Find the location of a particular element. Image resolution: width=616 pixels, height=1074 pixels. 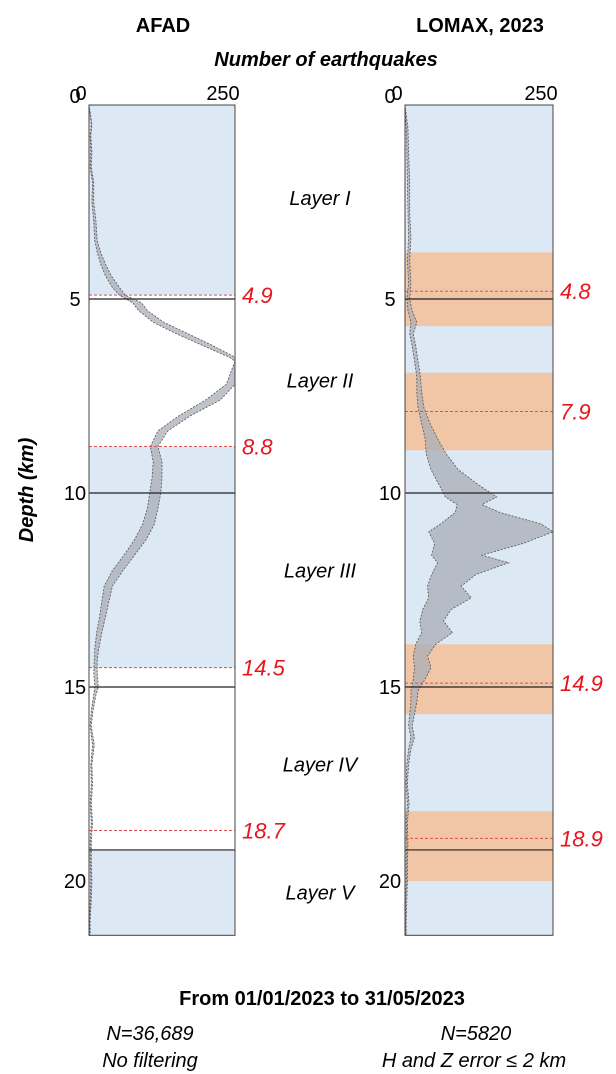

boundary-depth-label: 7.9 is located at coordinates (575, 412).